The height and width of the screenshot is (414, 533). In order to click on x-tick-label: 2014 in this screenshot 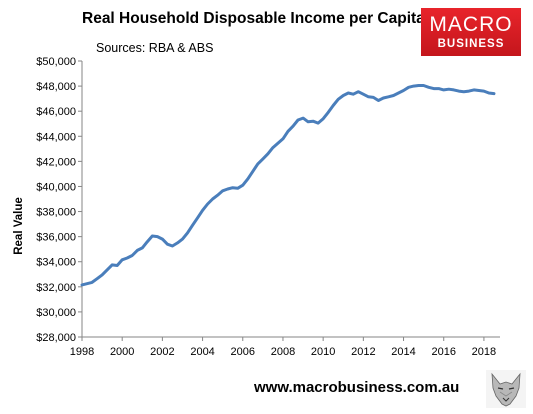, I will do `click(403, 352)`.